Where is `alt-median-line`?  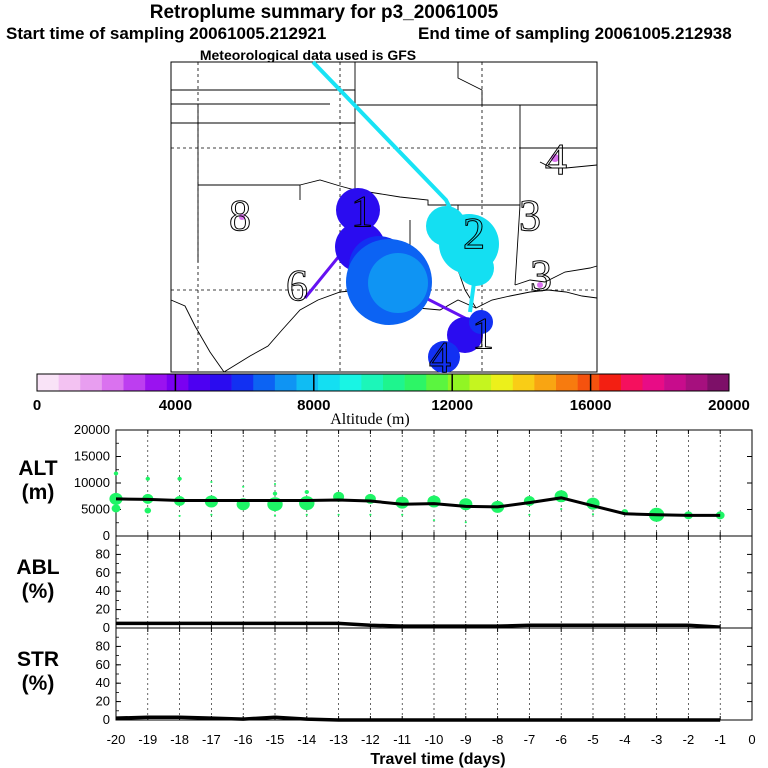
alt-median-line is located at coordinates (418, 506).